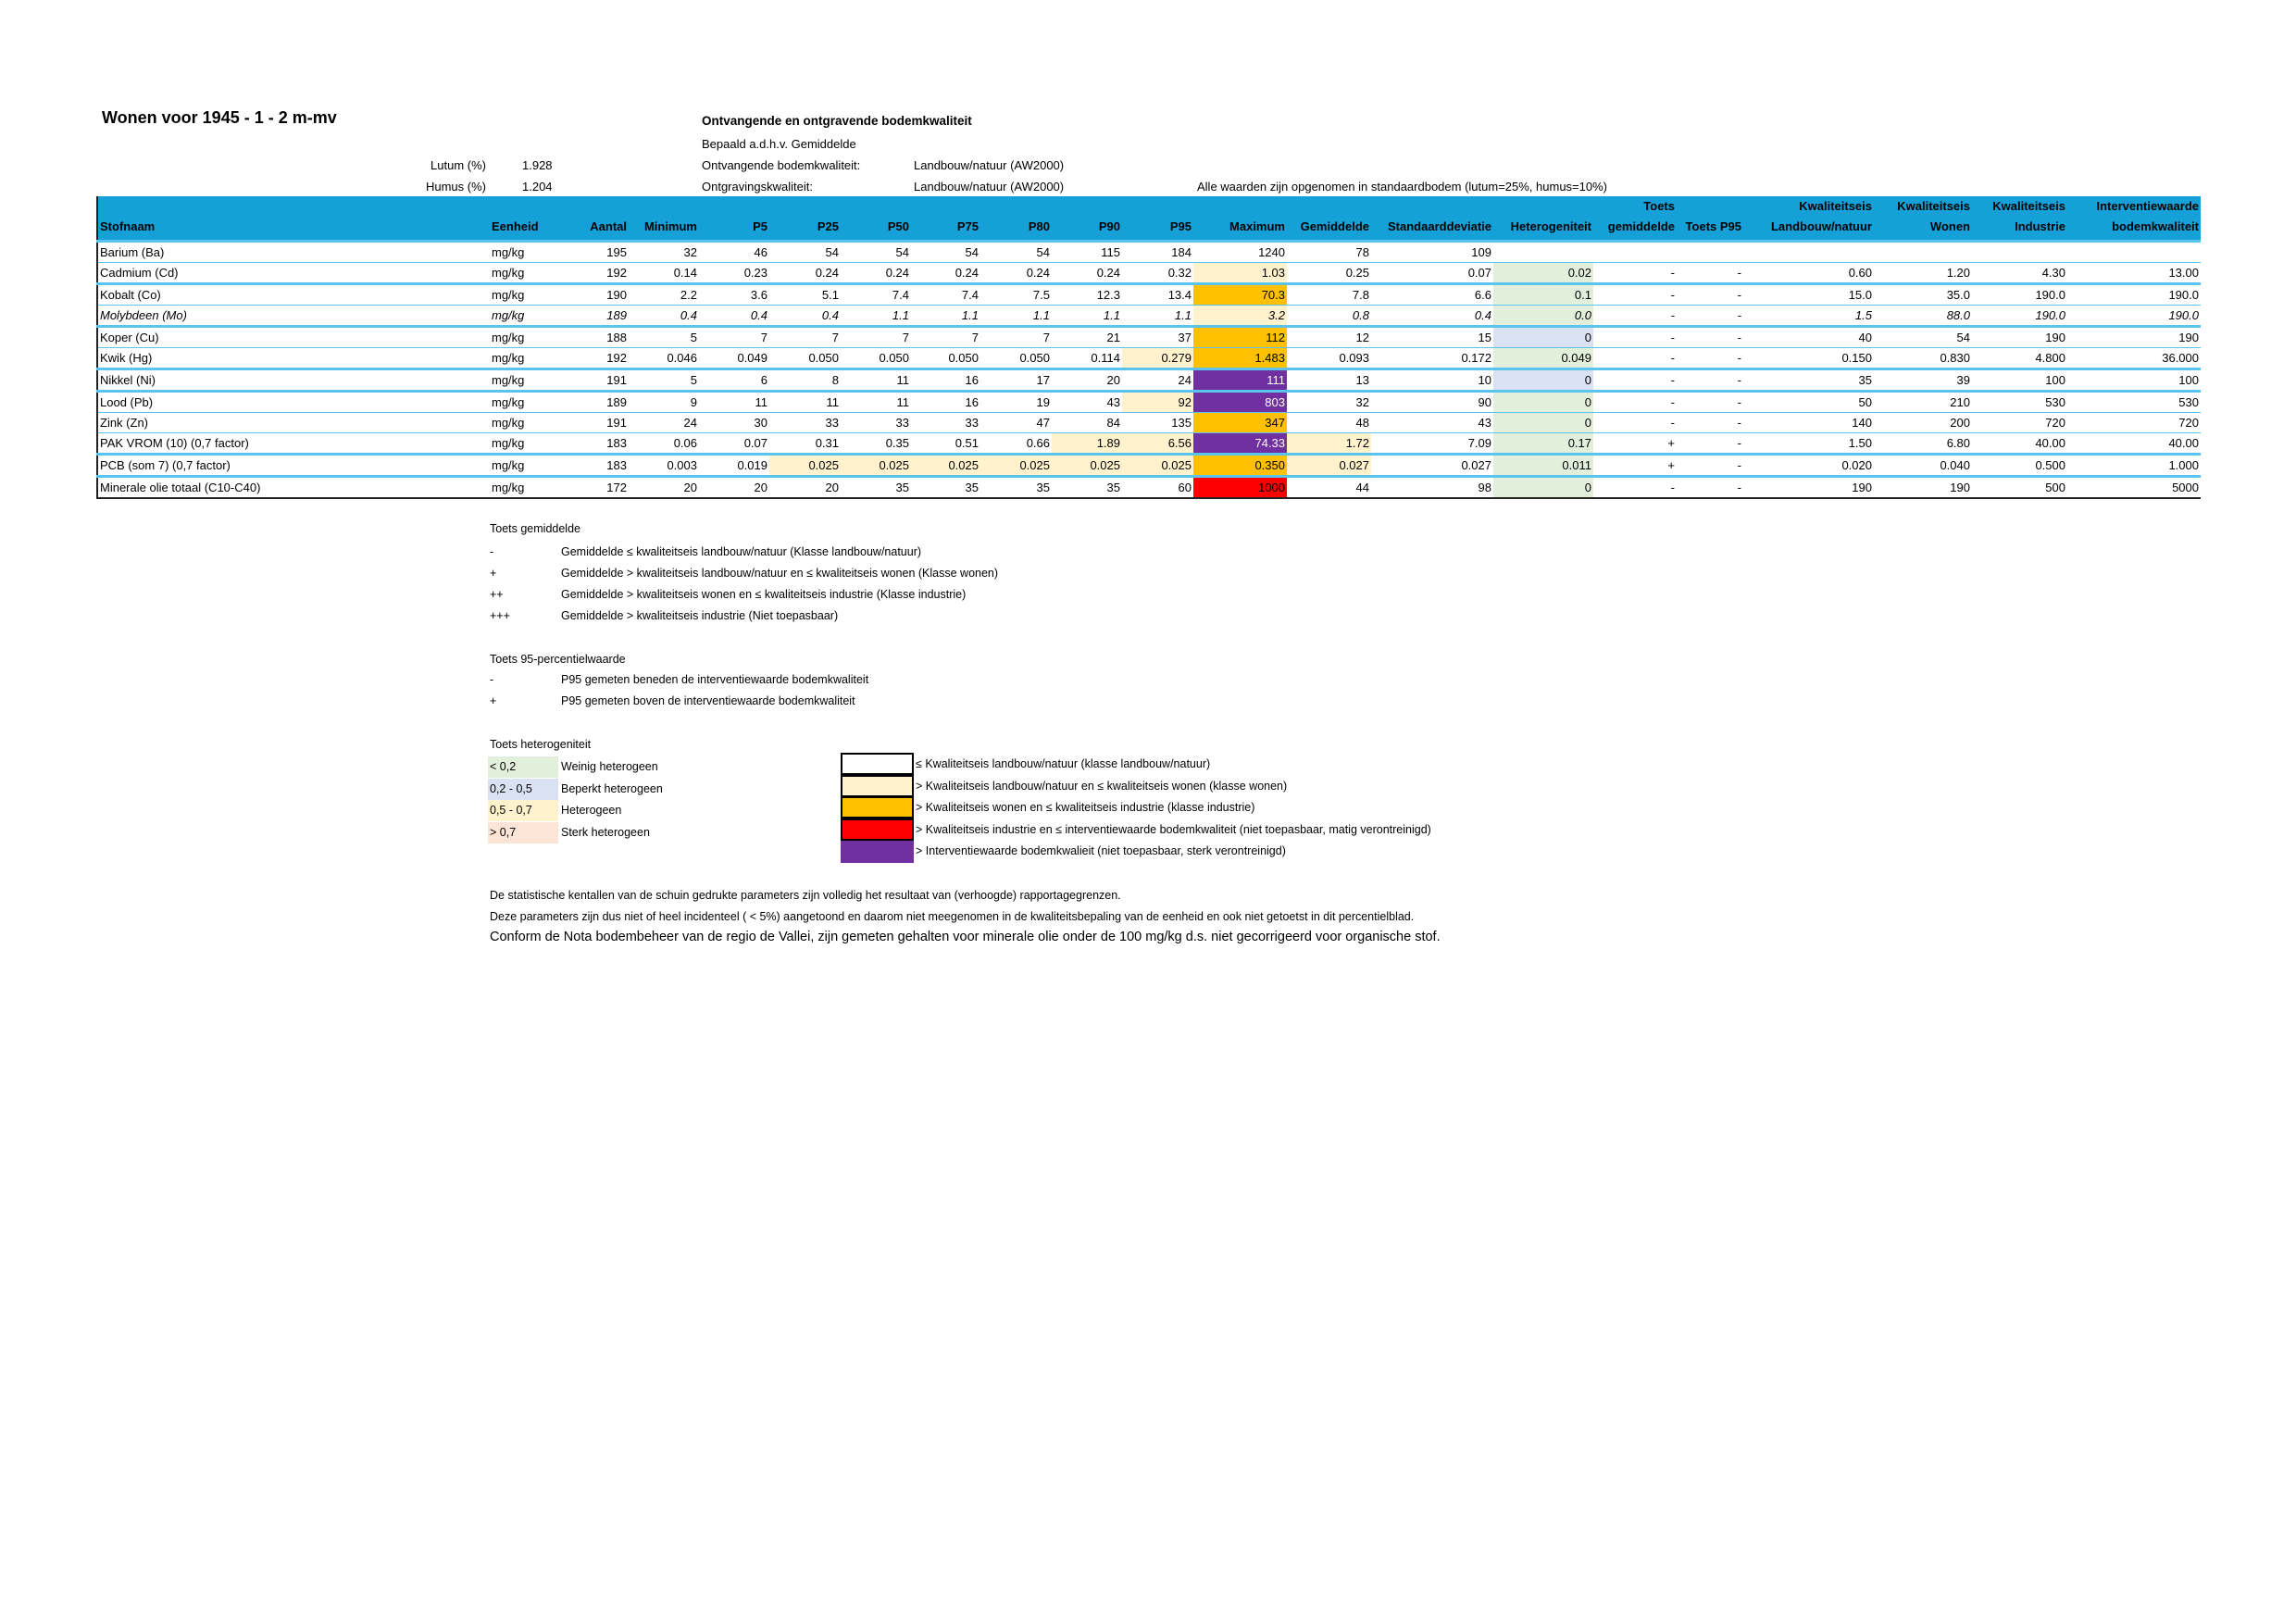 This screenshot has width=2296, height=1624. Describe the element at coordinates (1016, 219) in the screenshot. I see `column-header: P80` at that location.